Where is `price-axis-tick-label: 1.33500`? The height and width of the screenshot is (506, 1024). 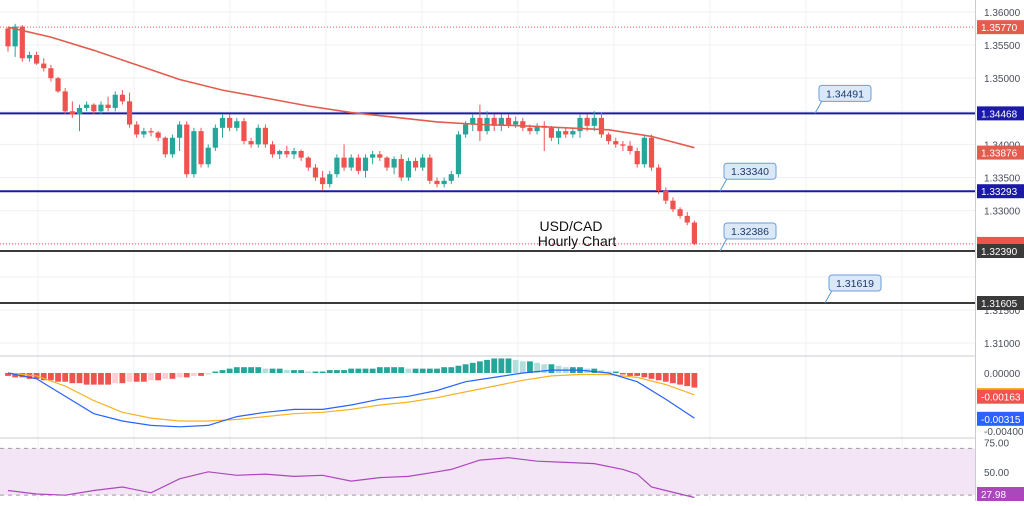 price-axis-tick-label: 1.33500 is located at coordinates (1002, 179).